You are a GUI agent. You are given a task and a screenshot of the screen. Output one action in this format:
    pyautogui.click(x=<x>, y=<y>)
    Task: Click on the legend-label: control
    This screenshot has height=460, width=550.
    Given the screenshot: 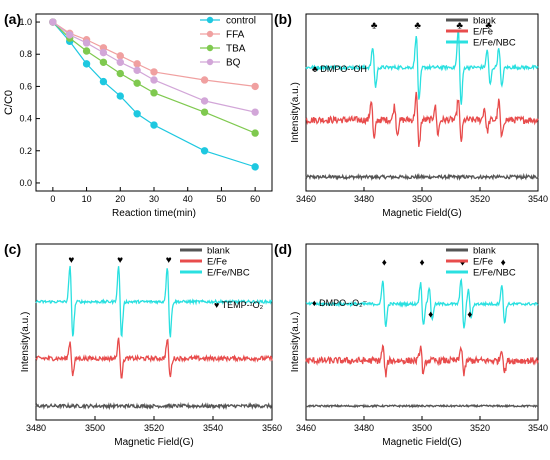 What is the action you would take?
    pyautogui.click(x=241, y=21)
    